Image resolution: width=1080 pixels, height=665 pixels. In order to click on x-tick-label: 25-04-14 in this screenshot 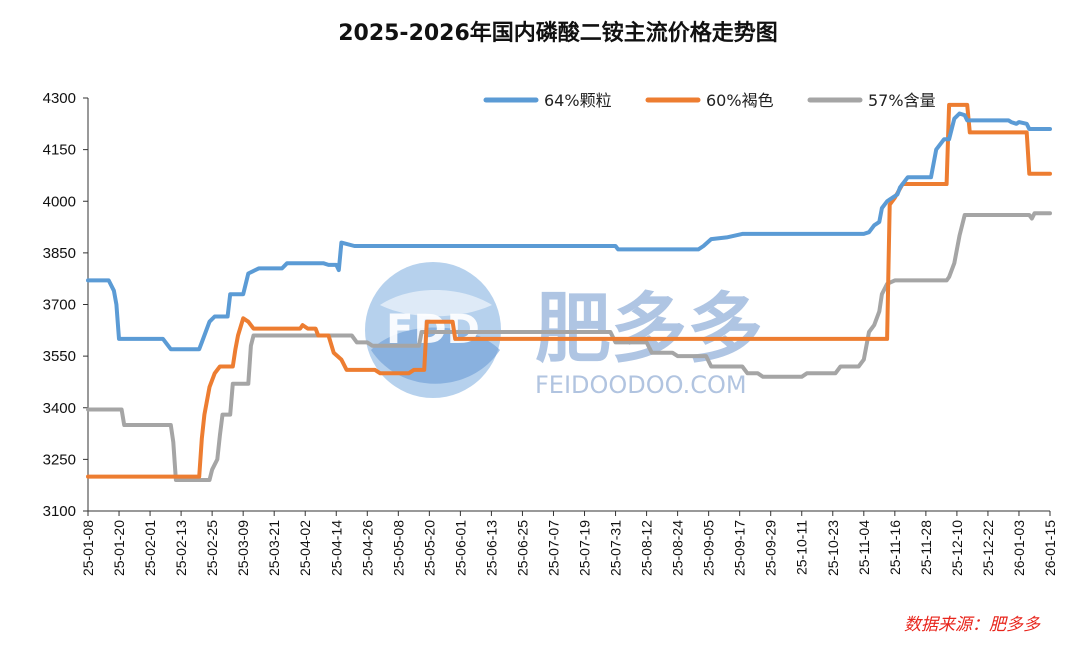, I will do `click(336, 548)`.